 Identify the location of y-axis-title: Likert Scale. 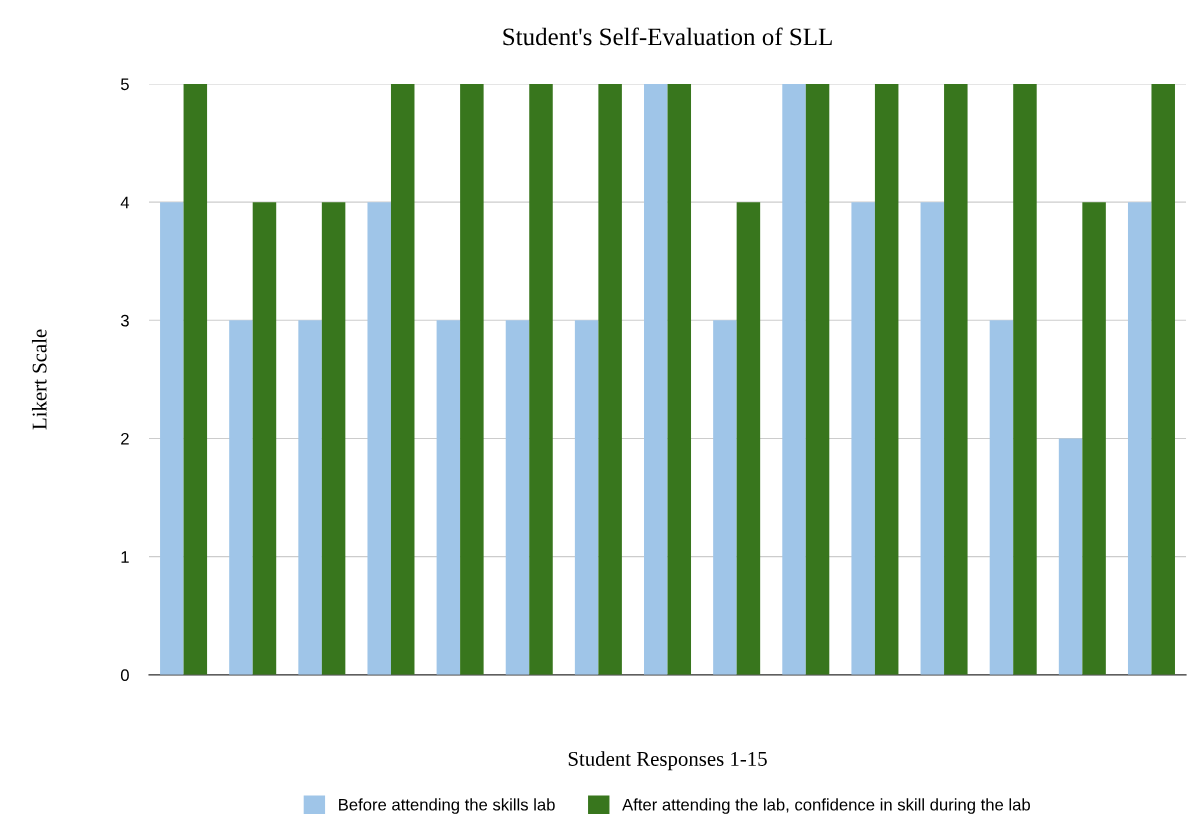
(39, 379).